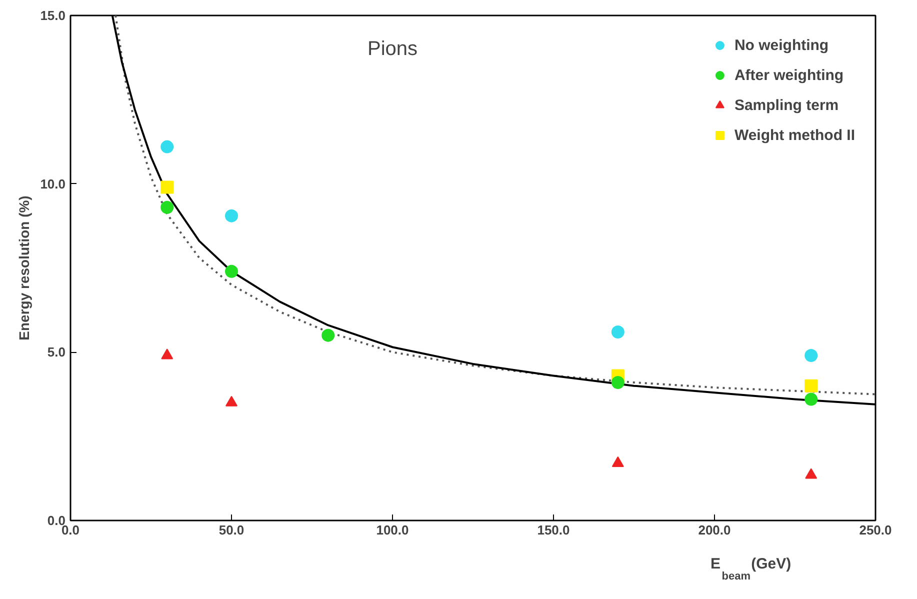  I want to click on y-tick-label: 15.0, so click(53, 15).